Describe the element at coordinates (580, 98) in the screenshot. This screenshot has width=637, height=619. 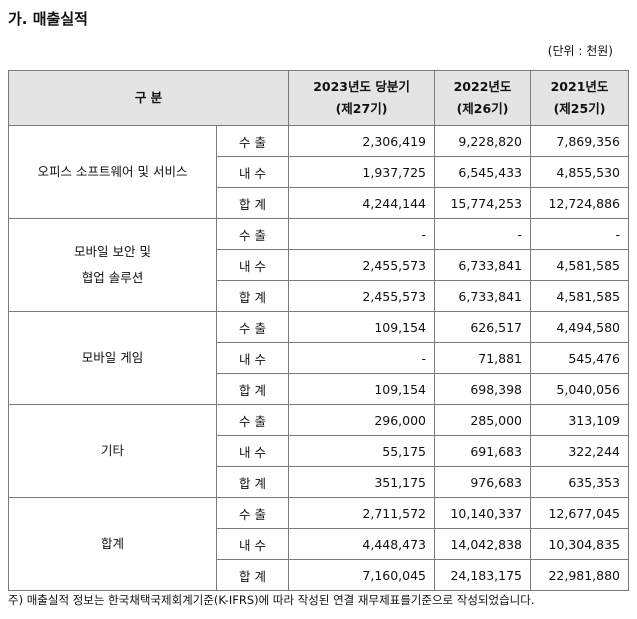
I see `header-2021: 2021년도 (제25기)` at that location.